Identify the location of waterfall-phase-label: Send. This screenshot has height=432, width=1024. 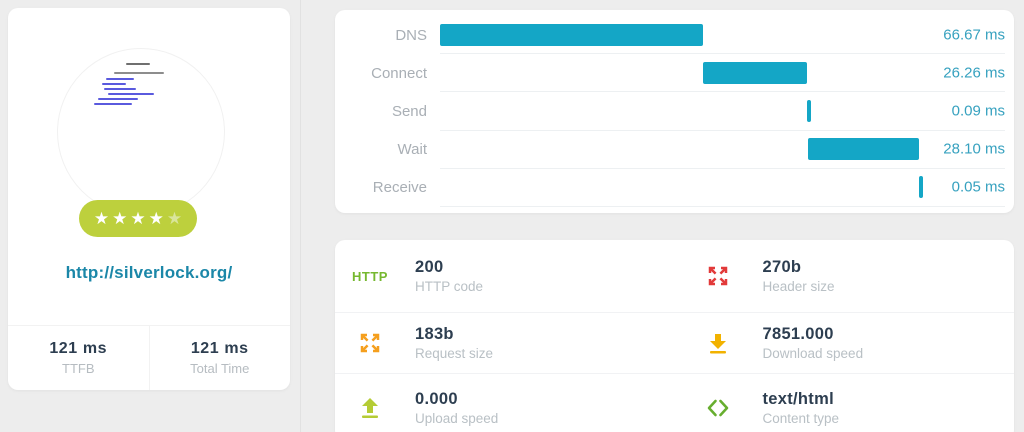
(409, 111).